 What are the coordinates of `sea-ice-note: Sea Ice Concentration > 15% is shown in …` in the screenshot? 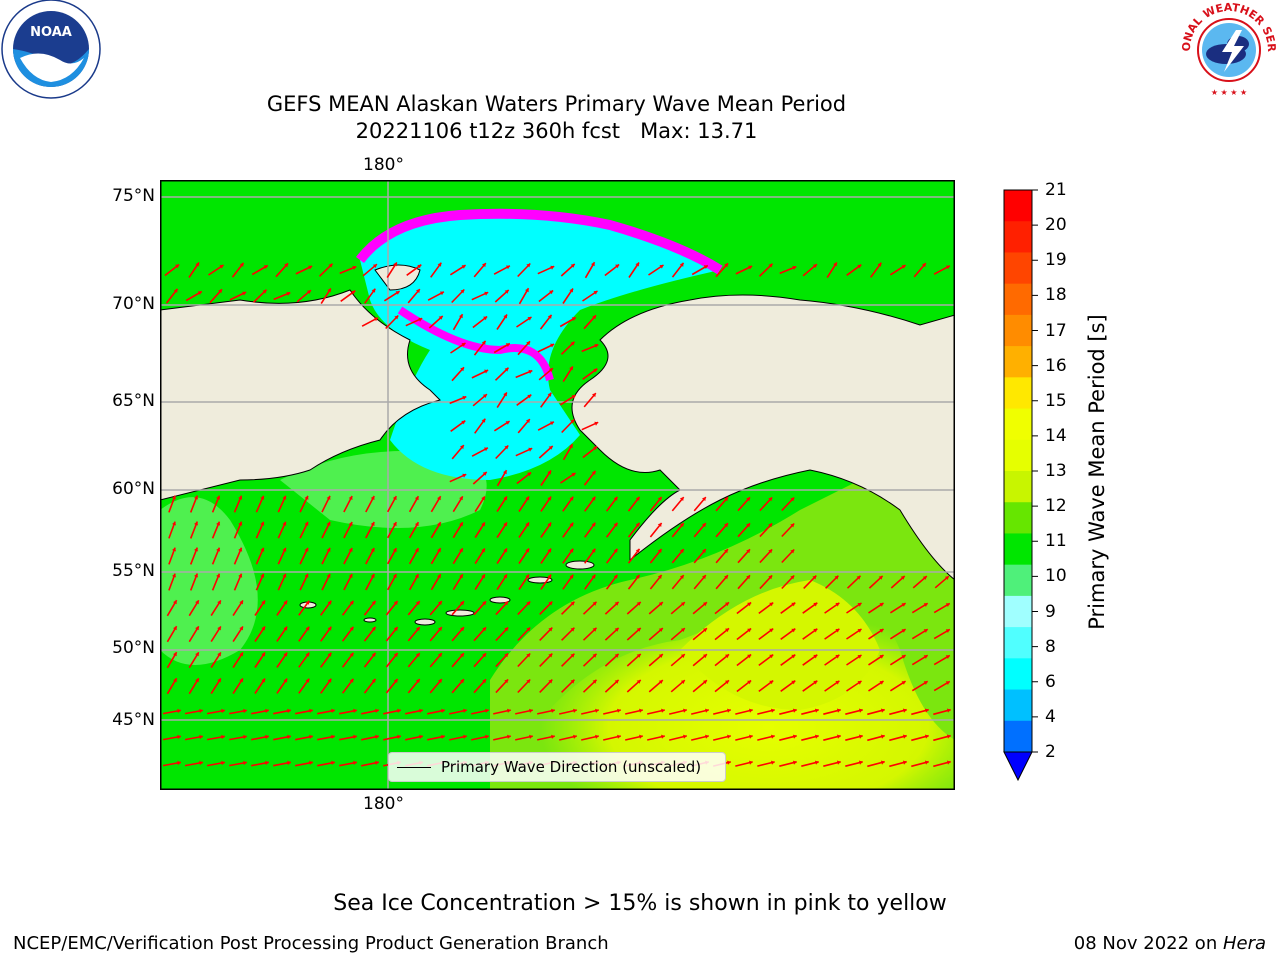 It's located at (640, 903).